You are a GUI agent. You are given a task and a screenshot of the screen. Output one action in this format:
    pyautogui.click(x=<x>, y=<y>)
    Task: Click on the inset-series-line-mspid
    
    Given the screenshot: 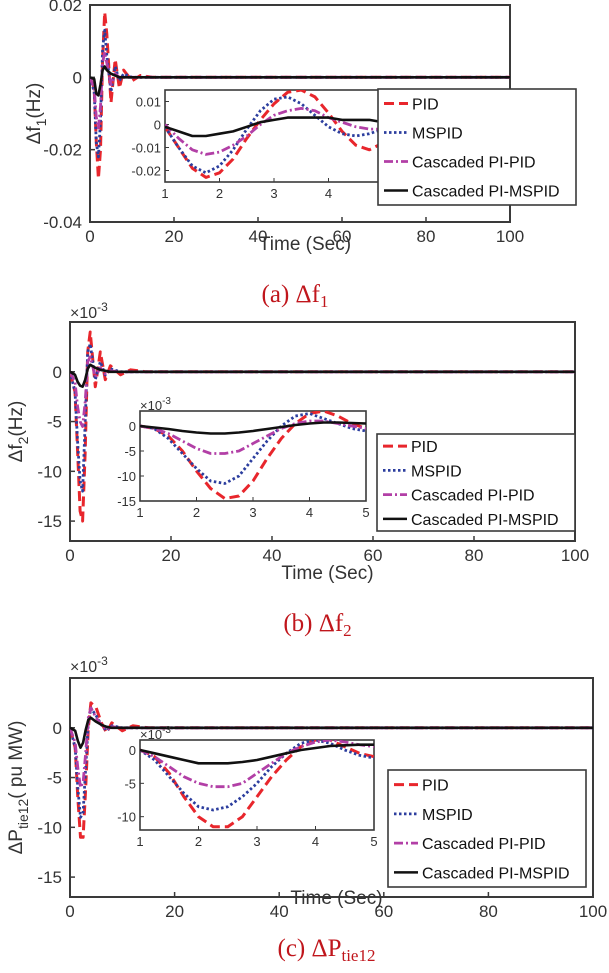 What is the action you would take?
    pyautogui.click(x=253, y=448)
    